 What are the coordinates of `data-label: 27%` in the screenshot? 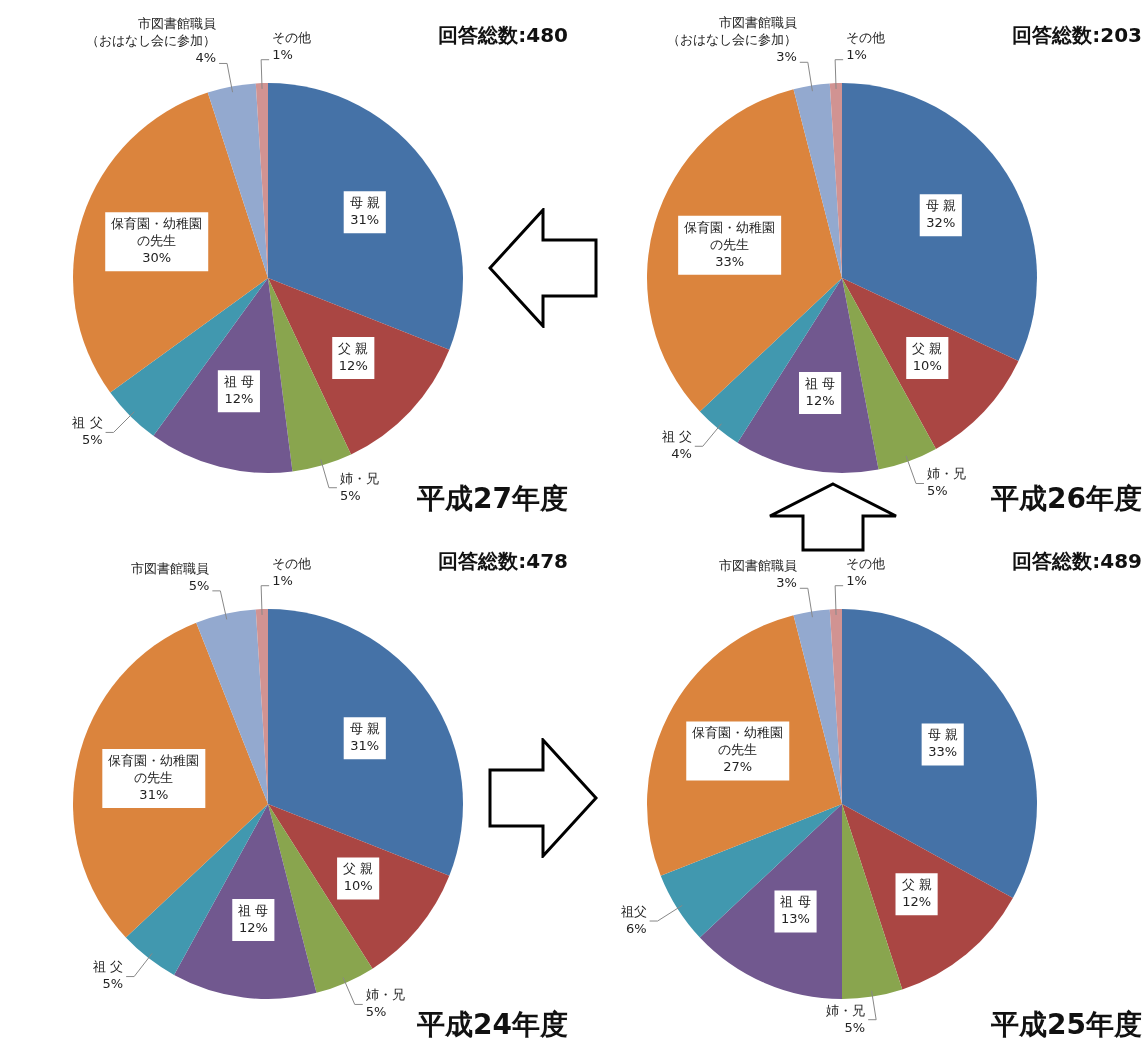 It's located at (738, 767).